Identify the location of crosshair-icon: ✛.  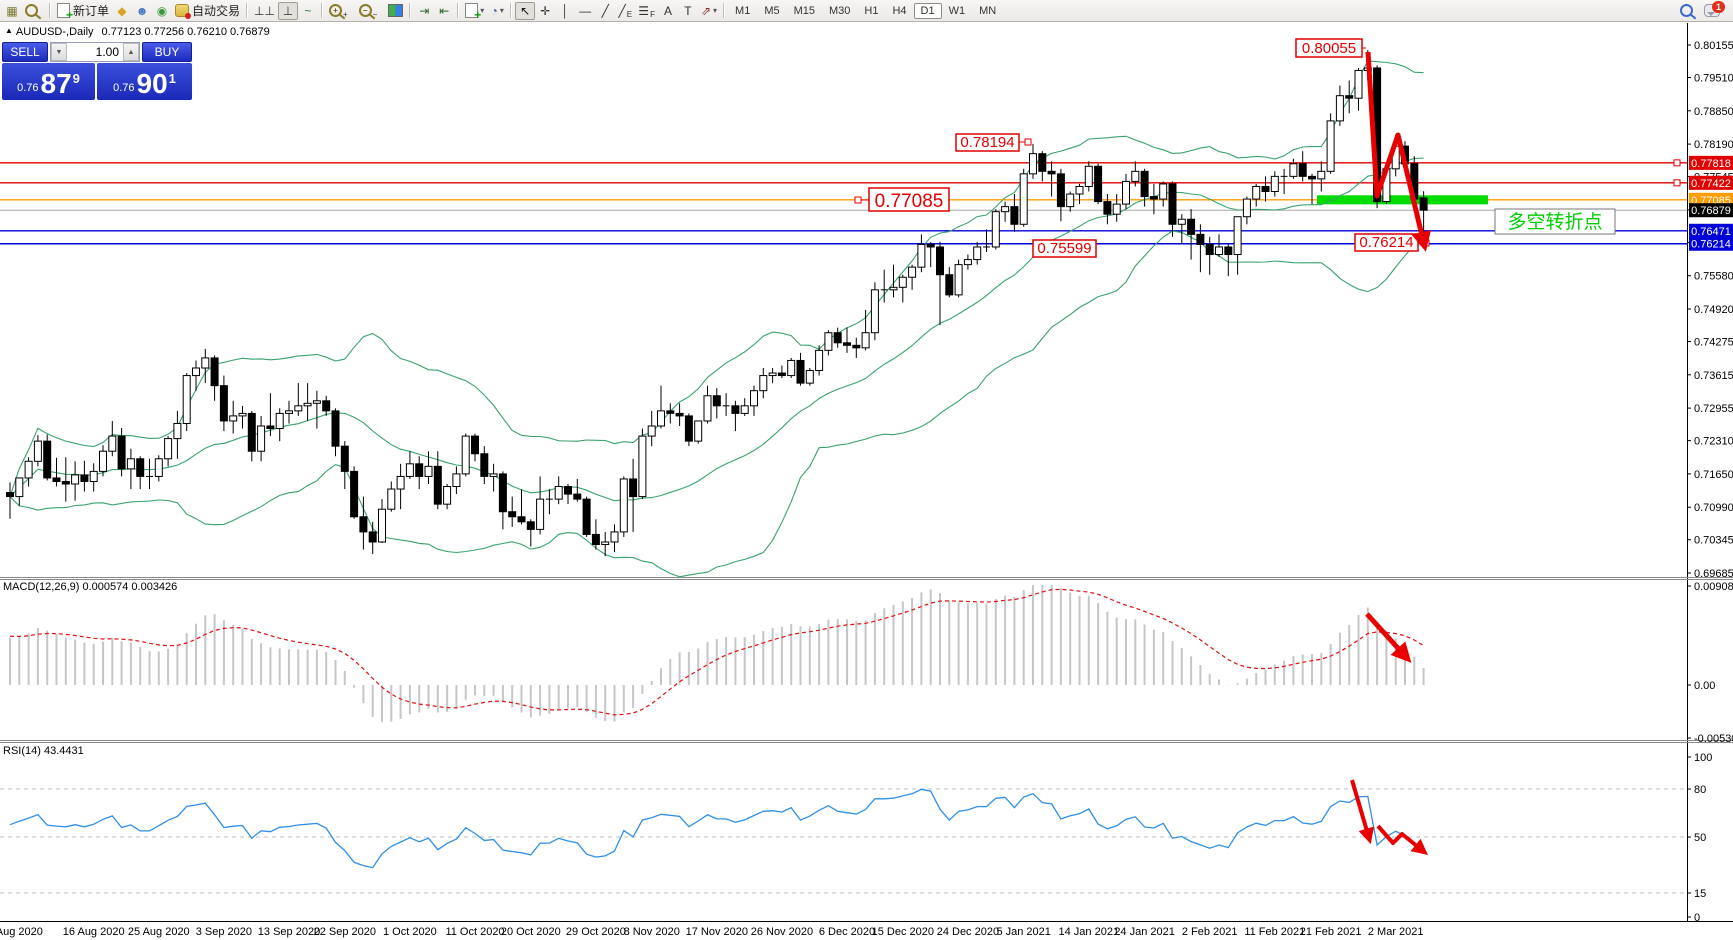
(545, 10).